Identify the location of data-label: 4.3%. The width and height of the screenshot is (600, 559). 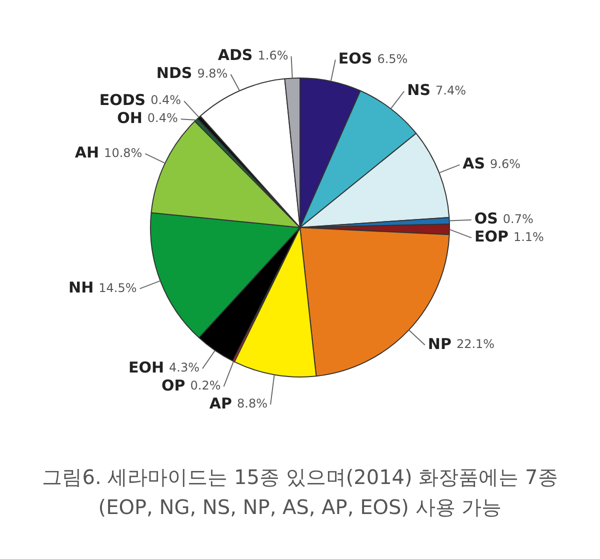
(184, 367).